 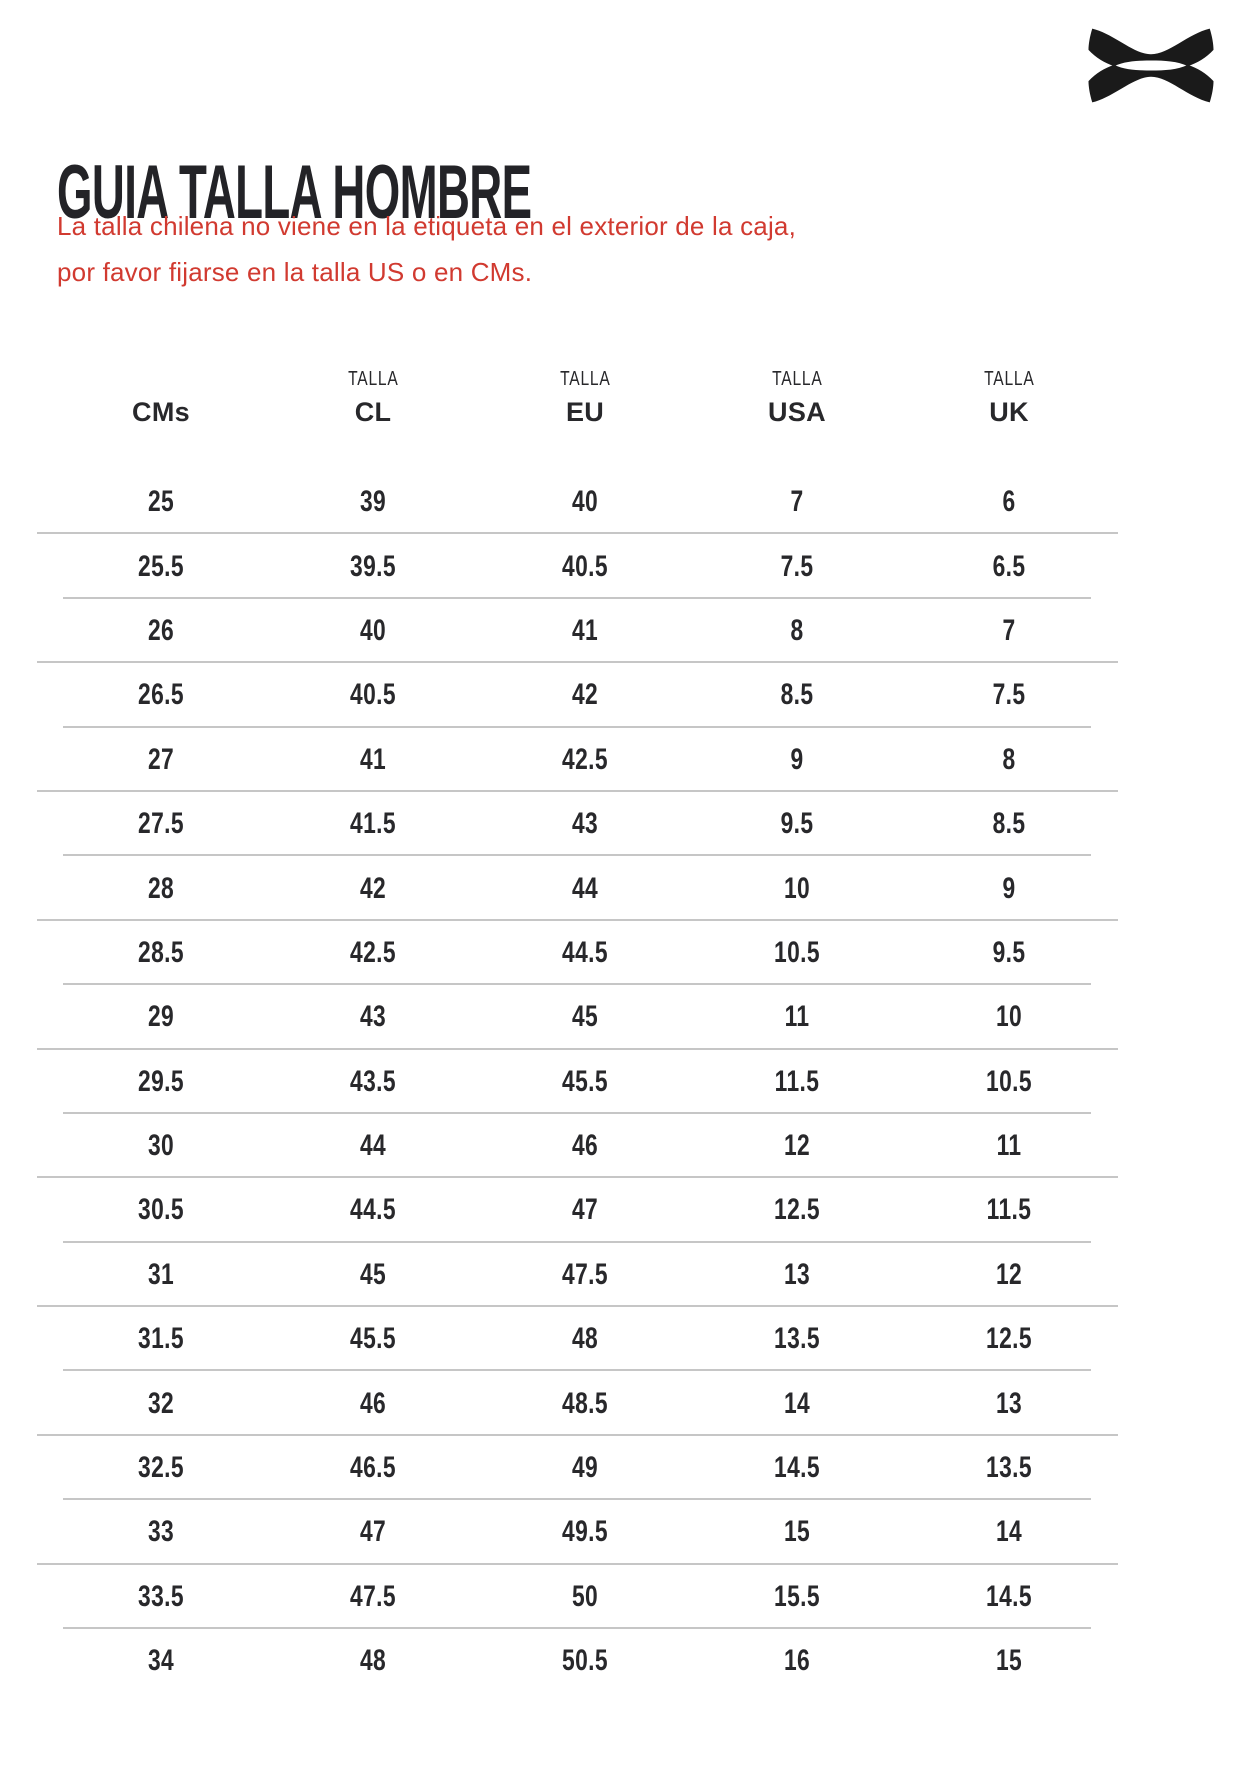 What do you see at coordinates (1009, 952) in the screenshot?
I see `cell-uk: 9.5` at bounding box center [1009, 952].